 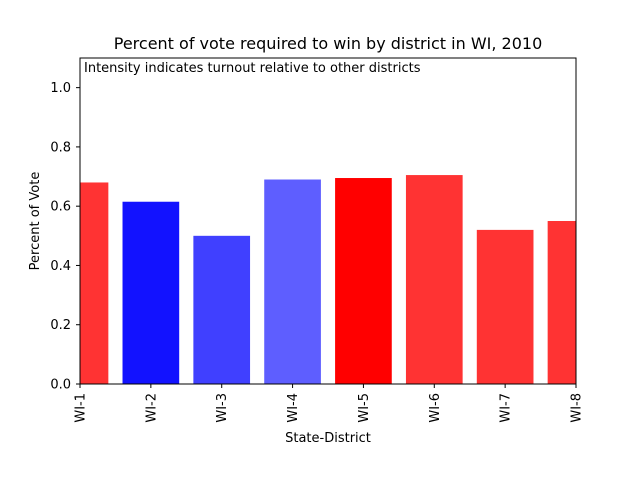 What do you see at coordinates (60, 325) in the screenshot?
I see `y-tick-label: 0.2` at bounding box center [60, 325].